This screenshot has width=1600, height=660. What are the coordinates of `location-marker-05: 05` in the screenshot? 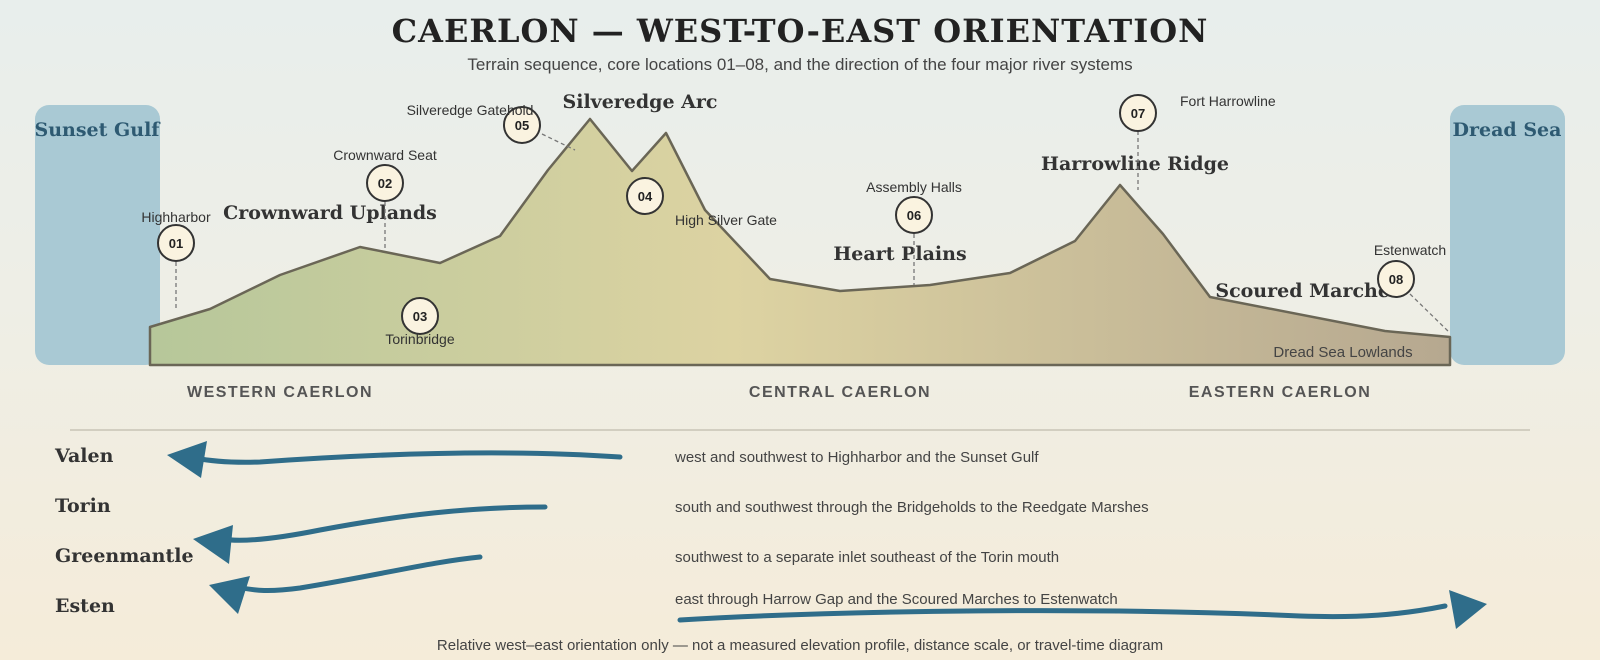 It's located at (522, 125).